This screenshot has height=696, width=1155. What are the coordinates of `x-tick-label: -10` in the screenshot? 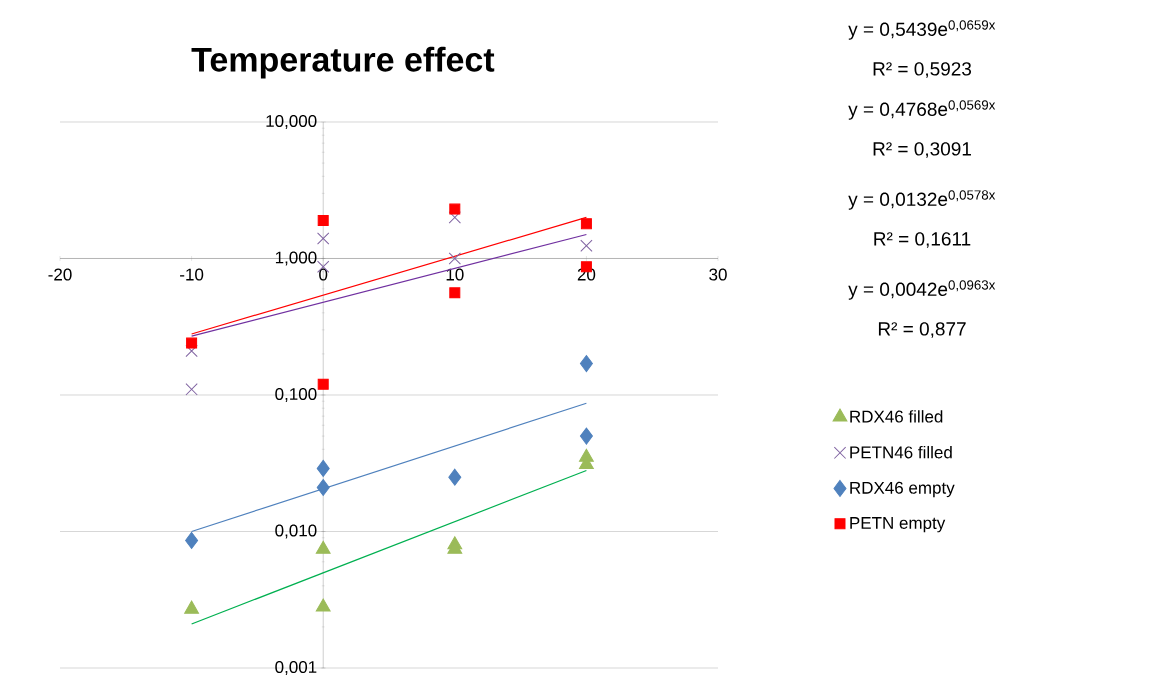 It's located at (192, 274).